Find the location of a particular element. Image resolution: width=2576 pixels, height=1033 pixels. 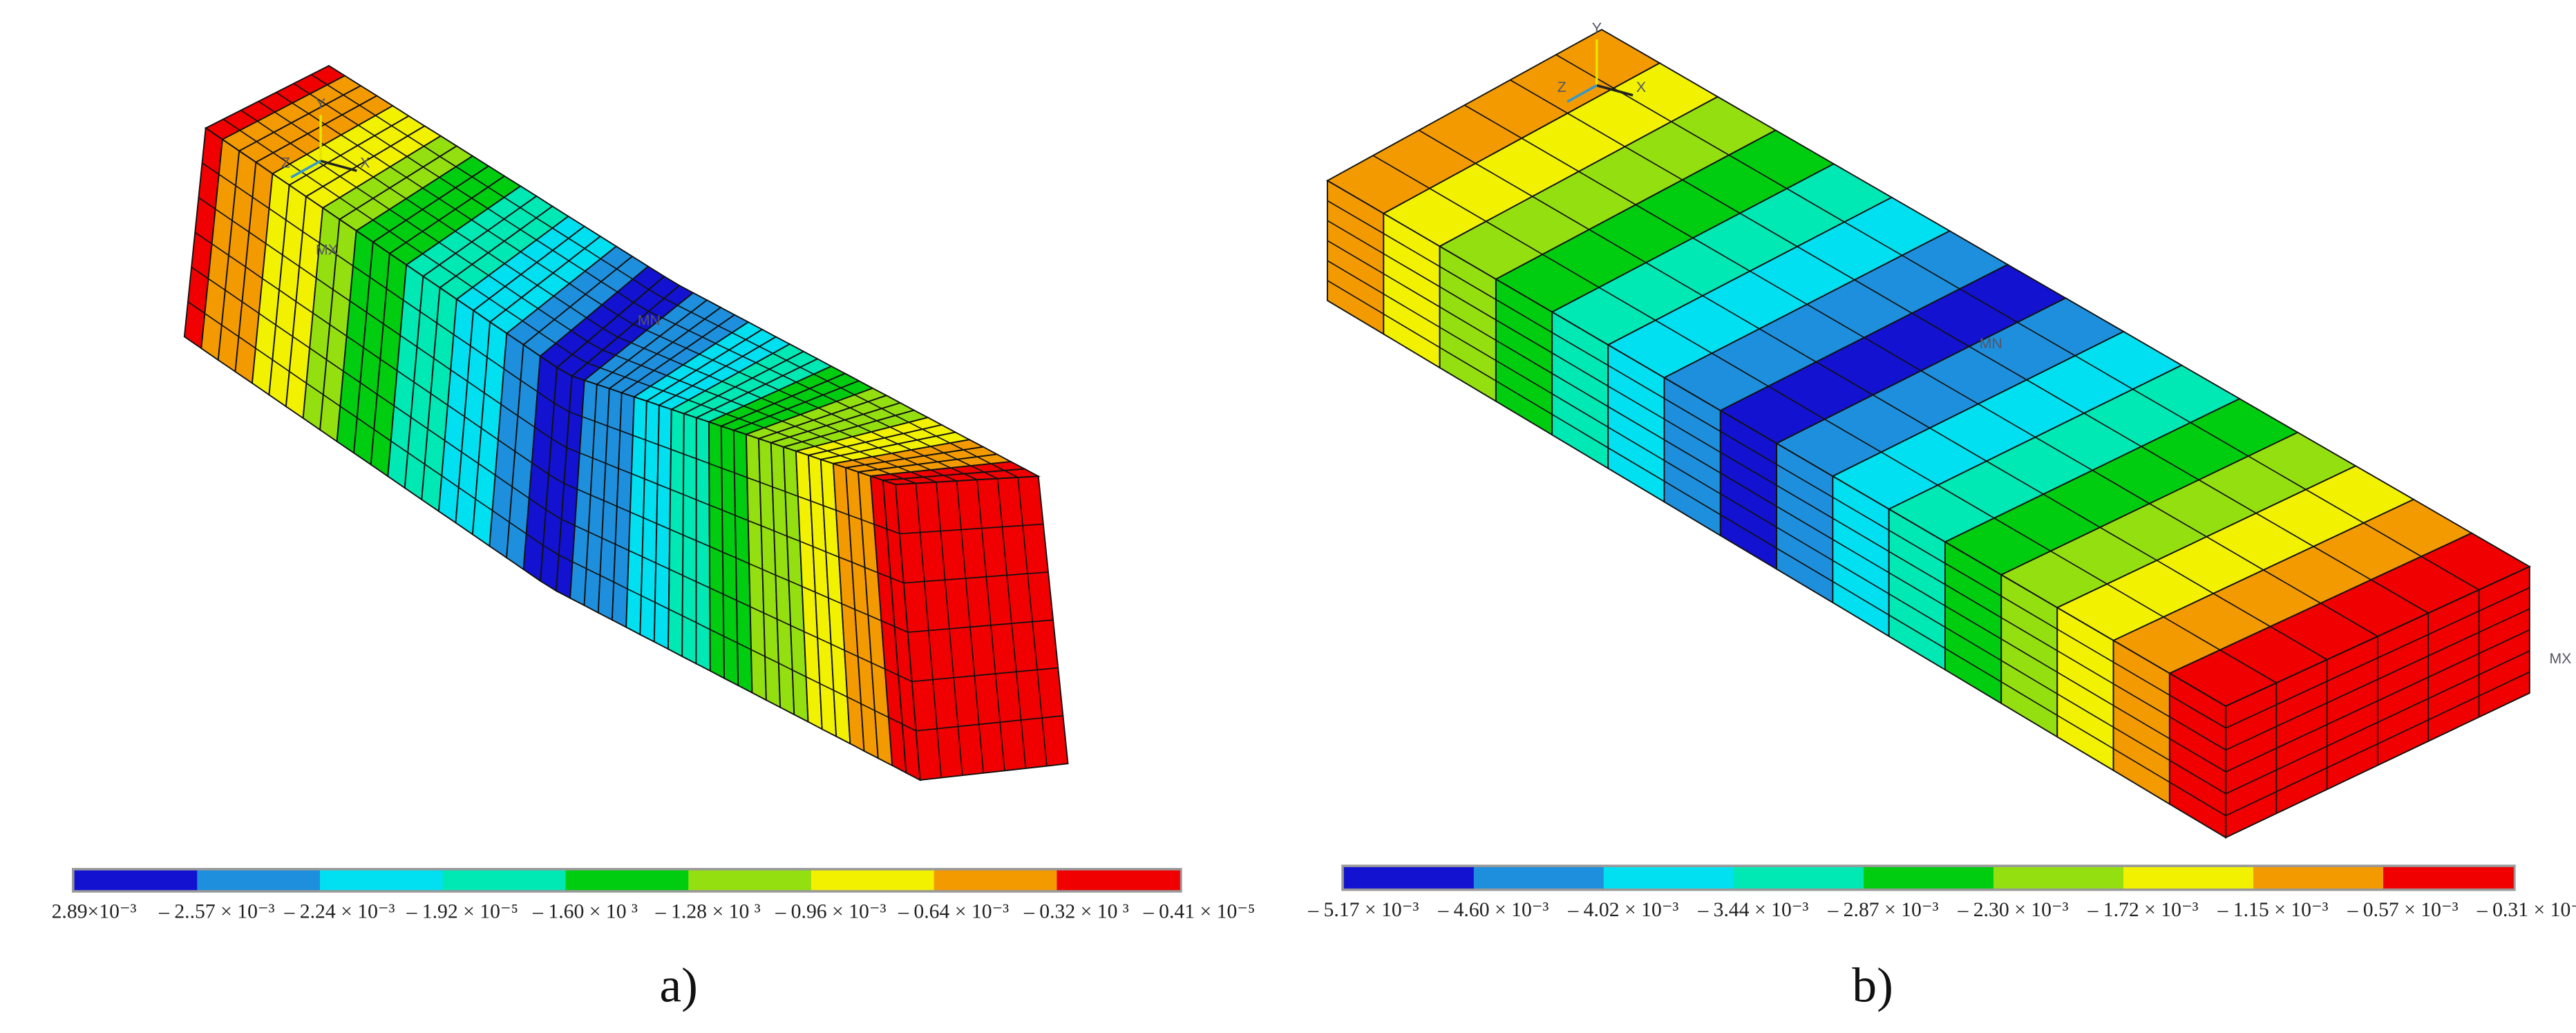

colorbar-label: 2.89×10⁻³ is located at coordinates (94, 911).